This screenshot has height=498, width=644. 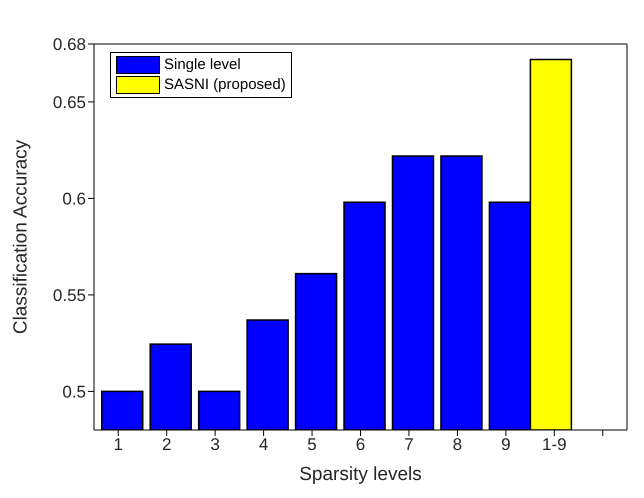 What do you see at coordinates (224, 85) in the screenshot?
I see `legend-label: SASNI (proposed)` at bounding box center [224, 85].